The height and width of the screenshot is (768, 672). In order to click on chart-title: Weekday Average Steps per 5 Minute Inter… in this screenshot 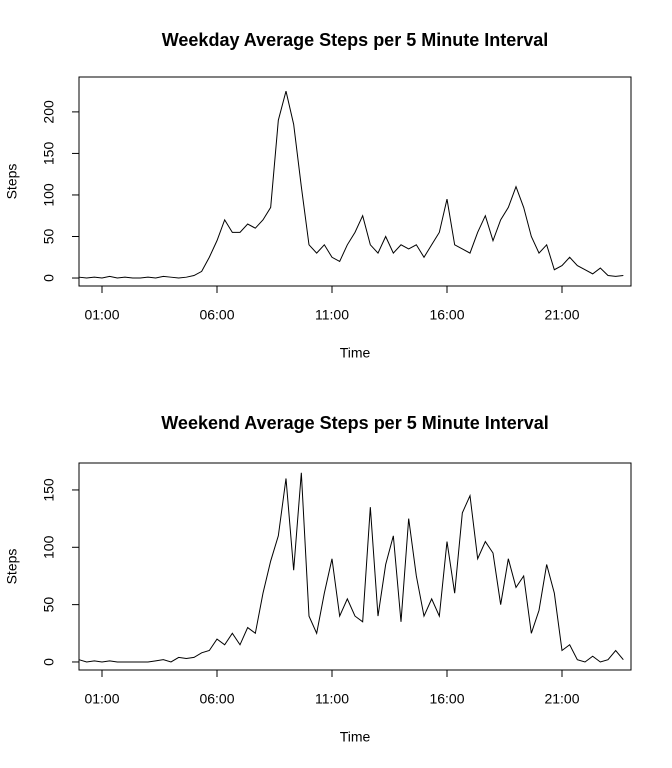, I will do `click(355, 40)`.